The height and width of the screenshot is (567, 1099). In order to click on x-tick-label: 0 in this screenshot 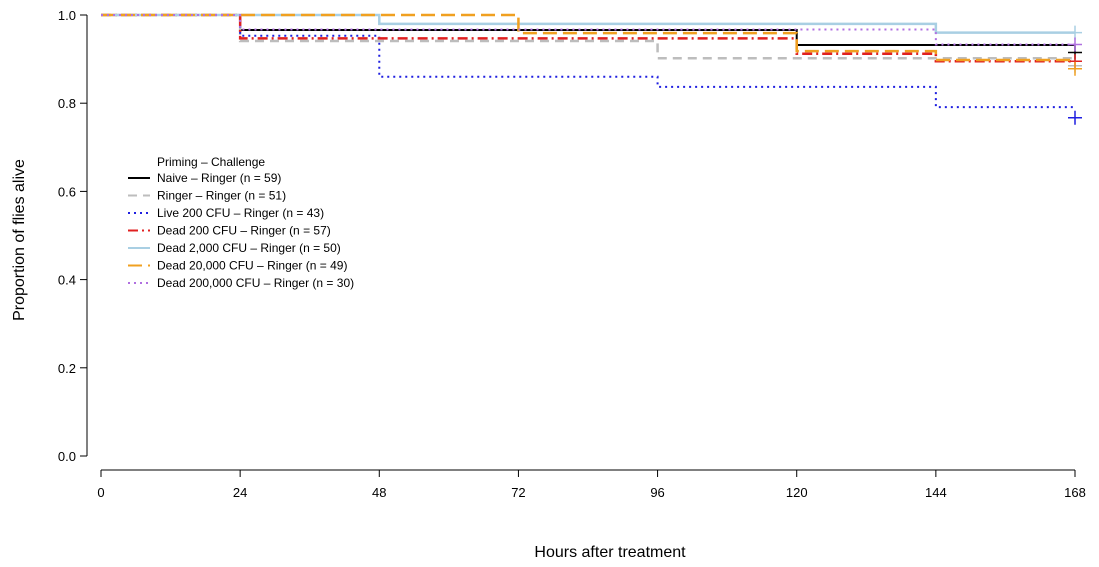, I will do `click(100, 492)`.